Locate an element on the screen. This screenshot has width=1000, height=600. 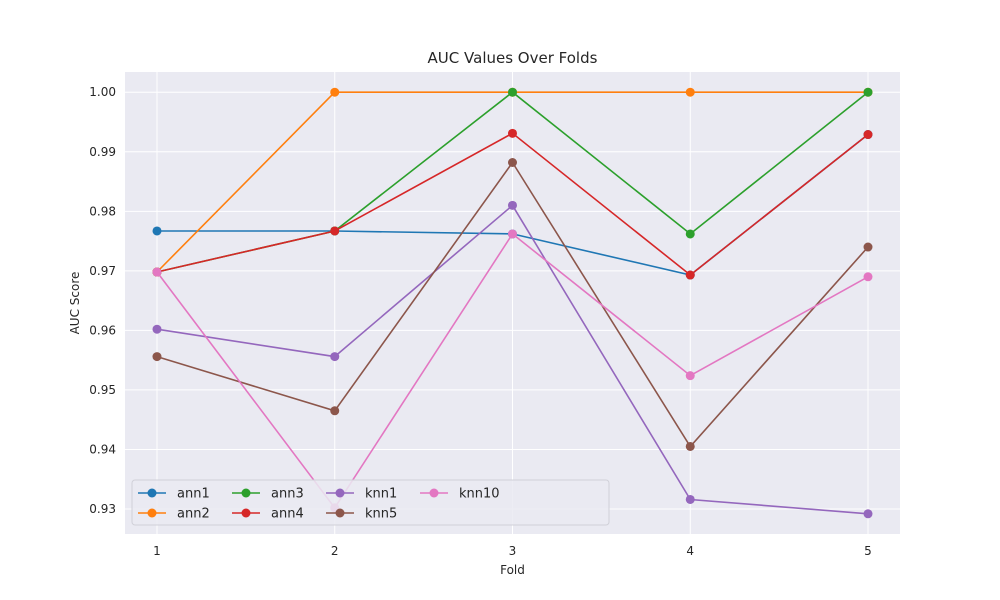
y-tick-label: 0.99 is located at coordinates (102, 152).